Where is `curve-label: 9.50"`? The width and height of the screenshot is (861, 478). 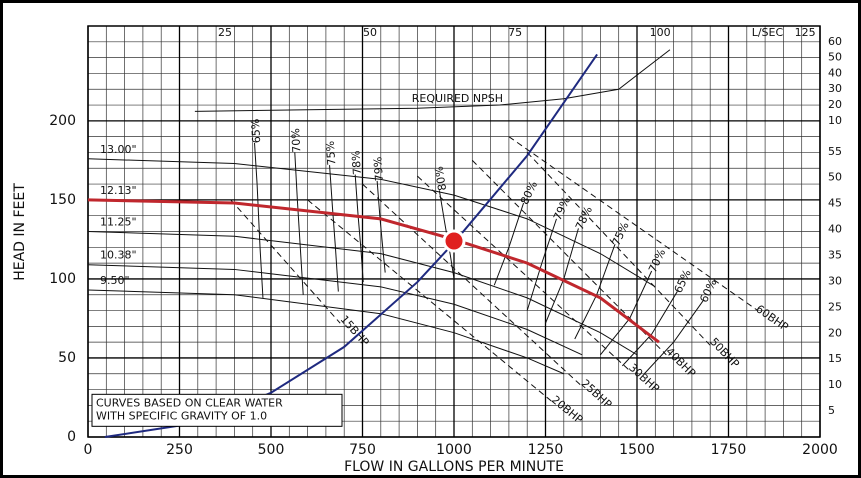 curve-label: 9.50" is located at coordinates (115, 280).